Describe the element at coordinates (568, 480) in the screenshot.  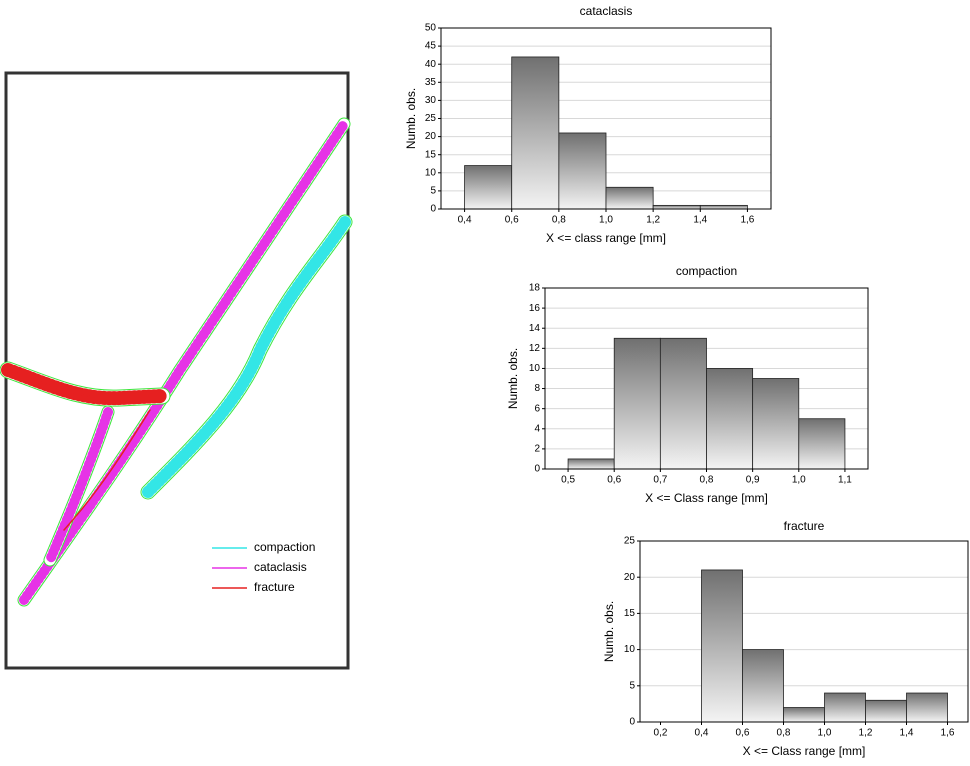
I see `x-tick-label: 0,5` at that location.